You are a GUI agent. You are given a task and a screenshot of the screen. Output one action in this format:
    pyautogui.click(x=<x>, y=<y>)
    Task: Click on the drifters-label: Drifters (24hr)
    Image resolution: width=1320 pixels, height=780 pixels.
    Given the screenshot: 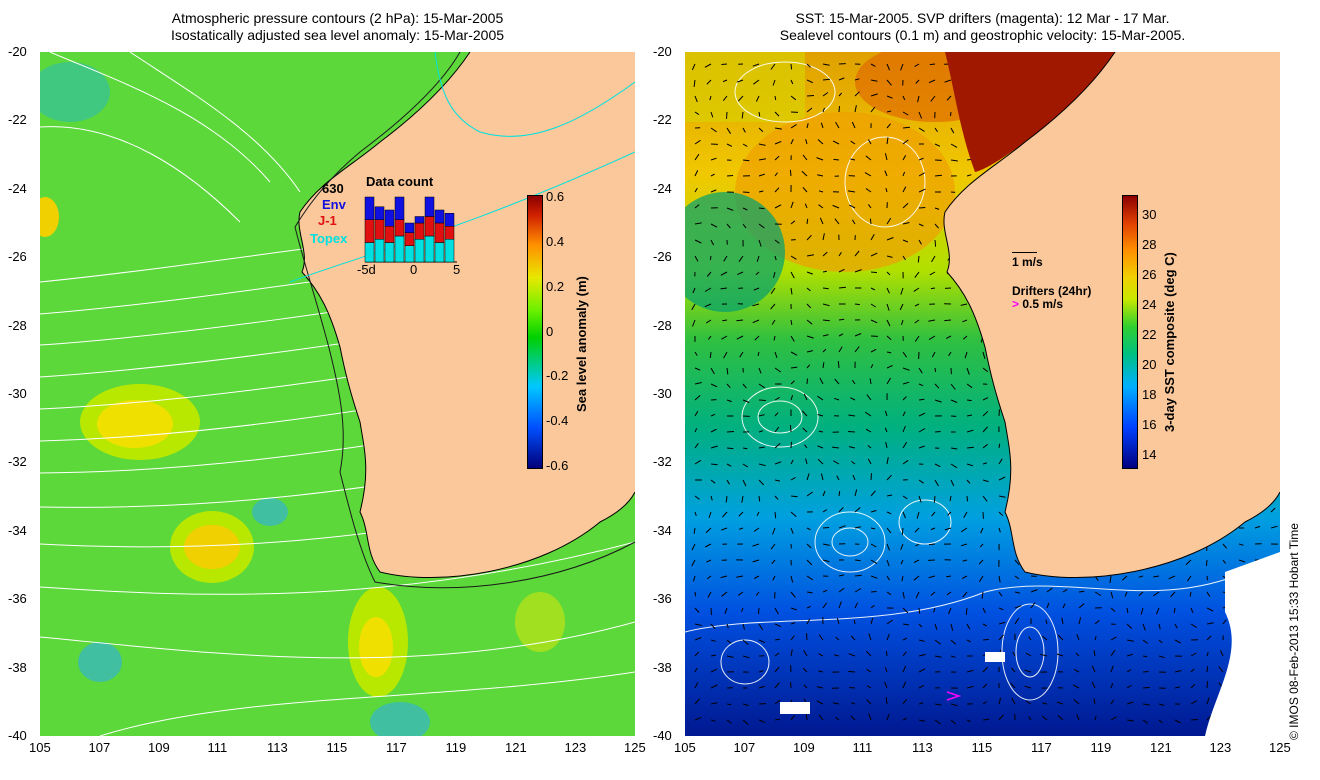 What is the action you would take?
    pyautogui.click(x=1052, y=291)
    